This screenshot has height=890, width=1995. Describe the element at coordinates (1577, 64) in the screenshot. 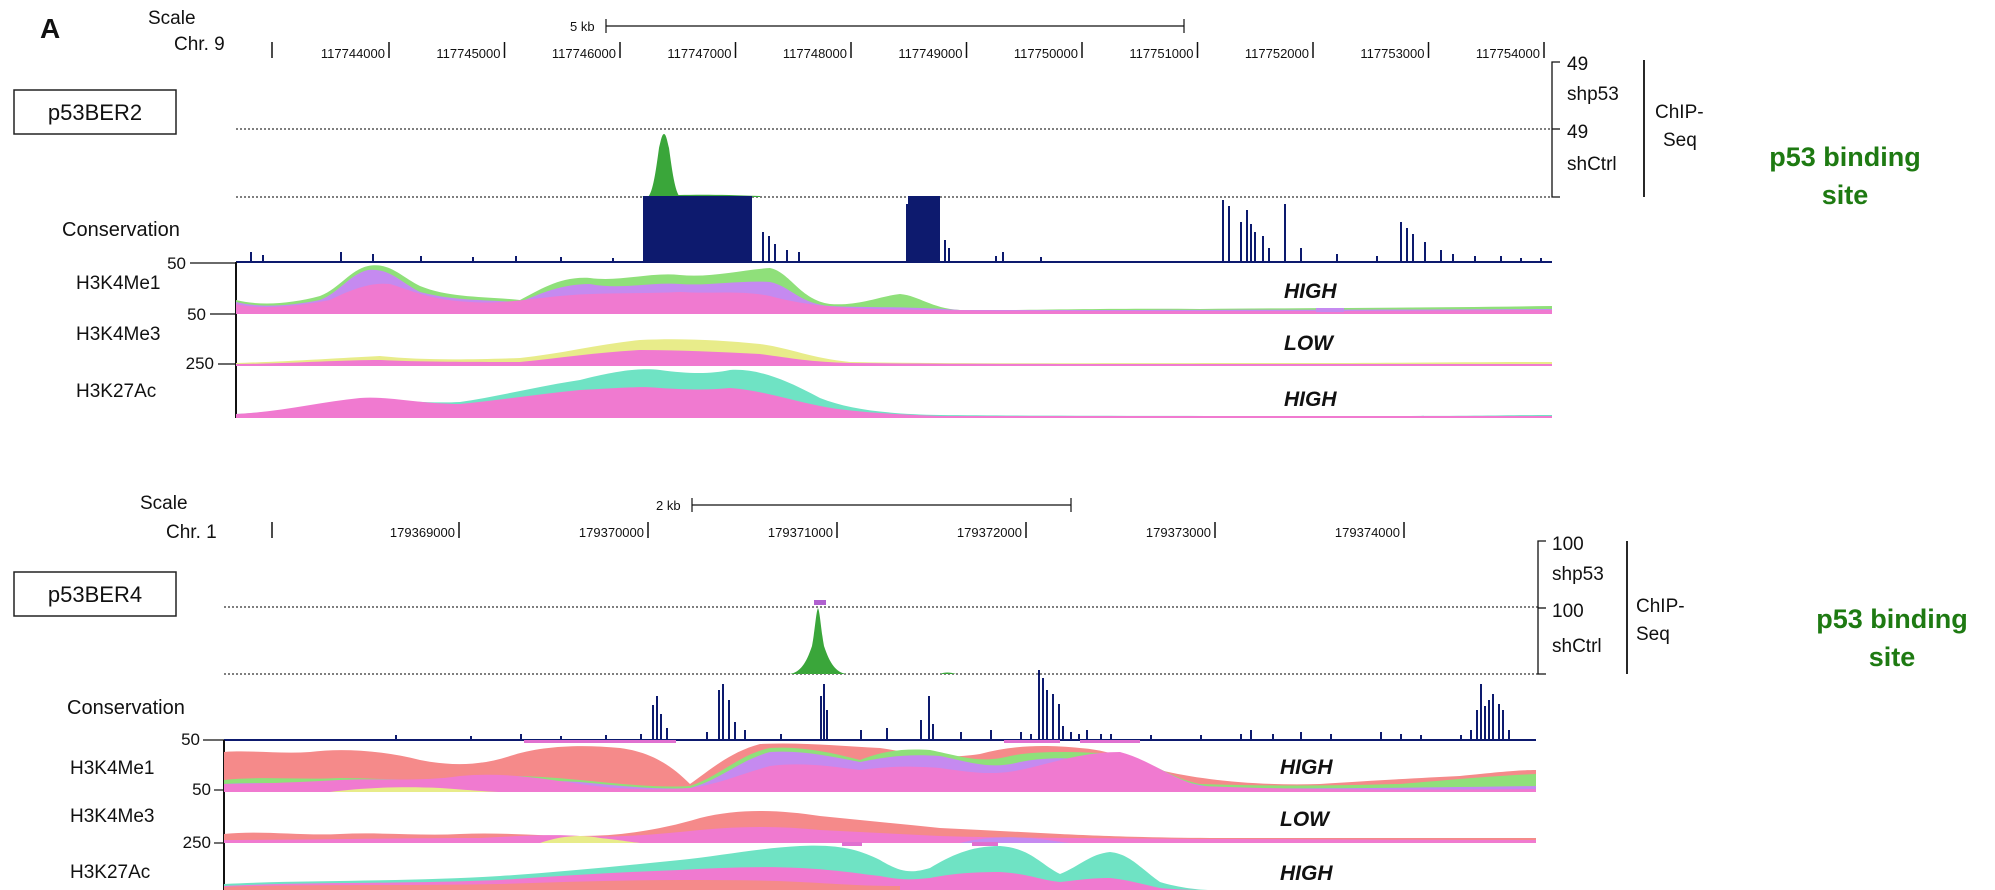

I see `shp53-scale-max: 49` at that location.